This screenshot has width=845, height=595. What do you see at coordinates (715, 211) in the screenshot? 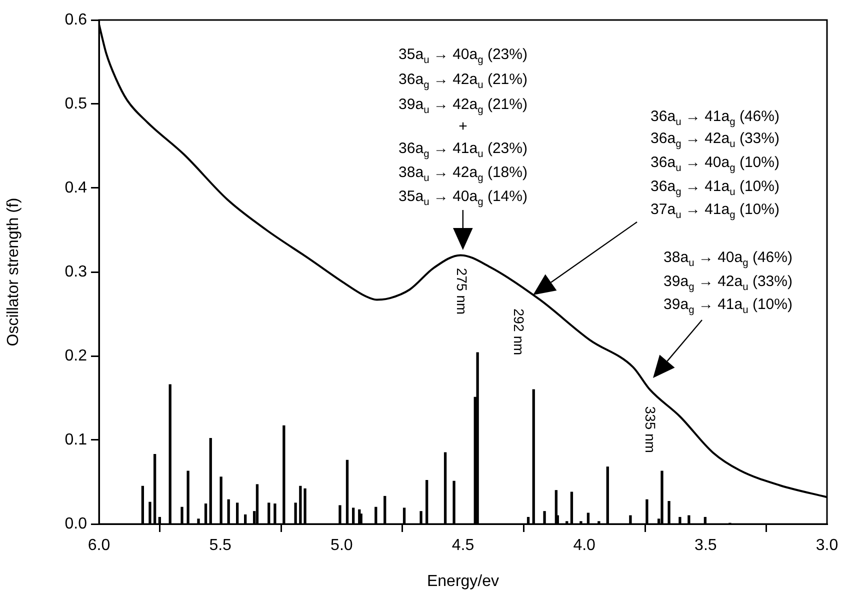
I see `annotation: 37a$_{u}$ → 41a$_{g}$ (10%)` at bounding box center [715, 211].